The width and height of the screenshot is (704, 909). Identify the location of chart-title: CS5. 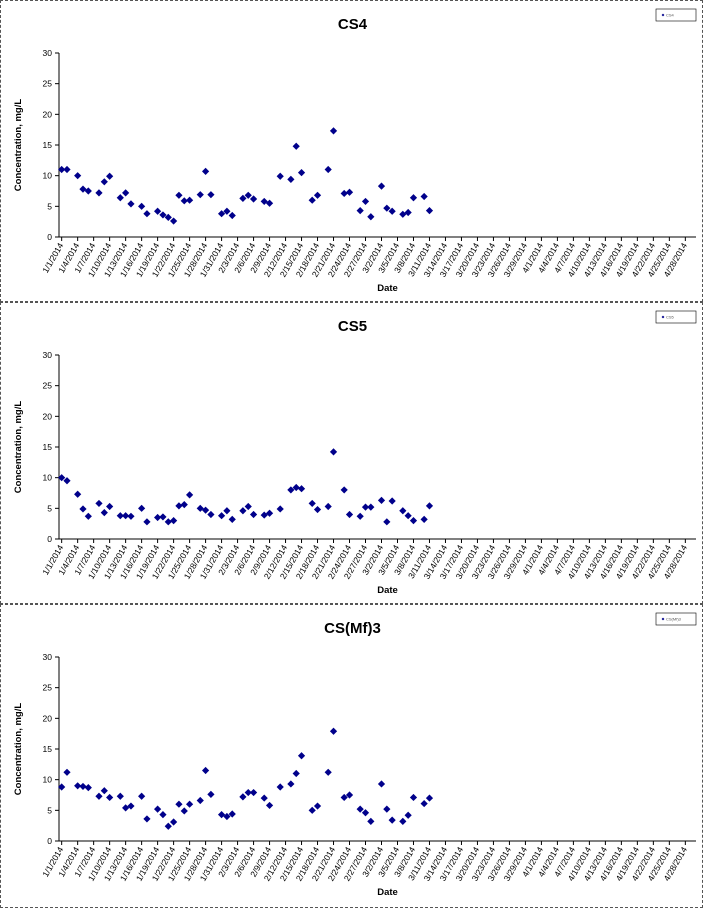
(352, 326).